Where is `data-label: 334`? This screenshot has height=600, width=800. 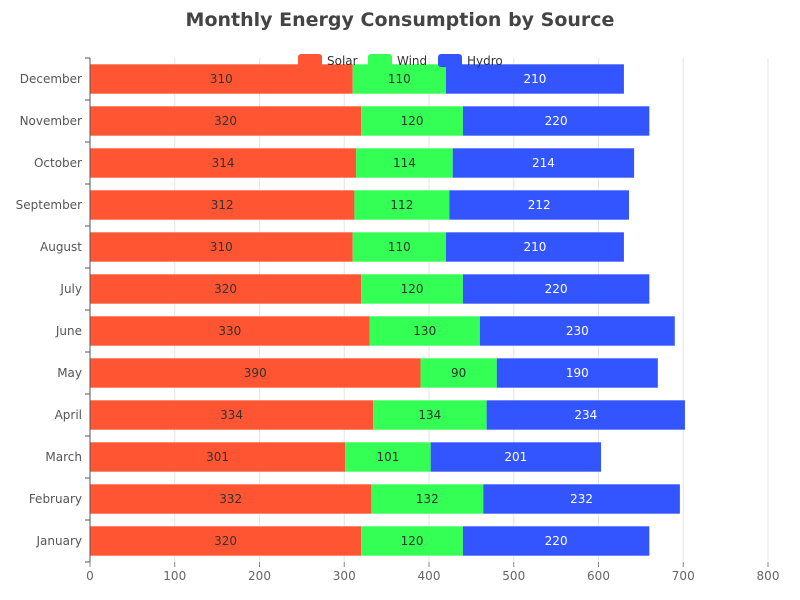 data-label: 334 is located at coordinates (231, 415).